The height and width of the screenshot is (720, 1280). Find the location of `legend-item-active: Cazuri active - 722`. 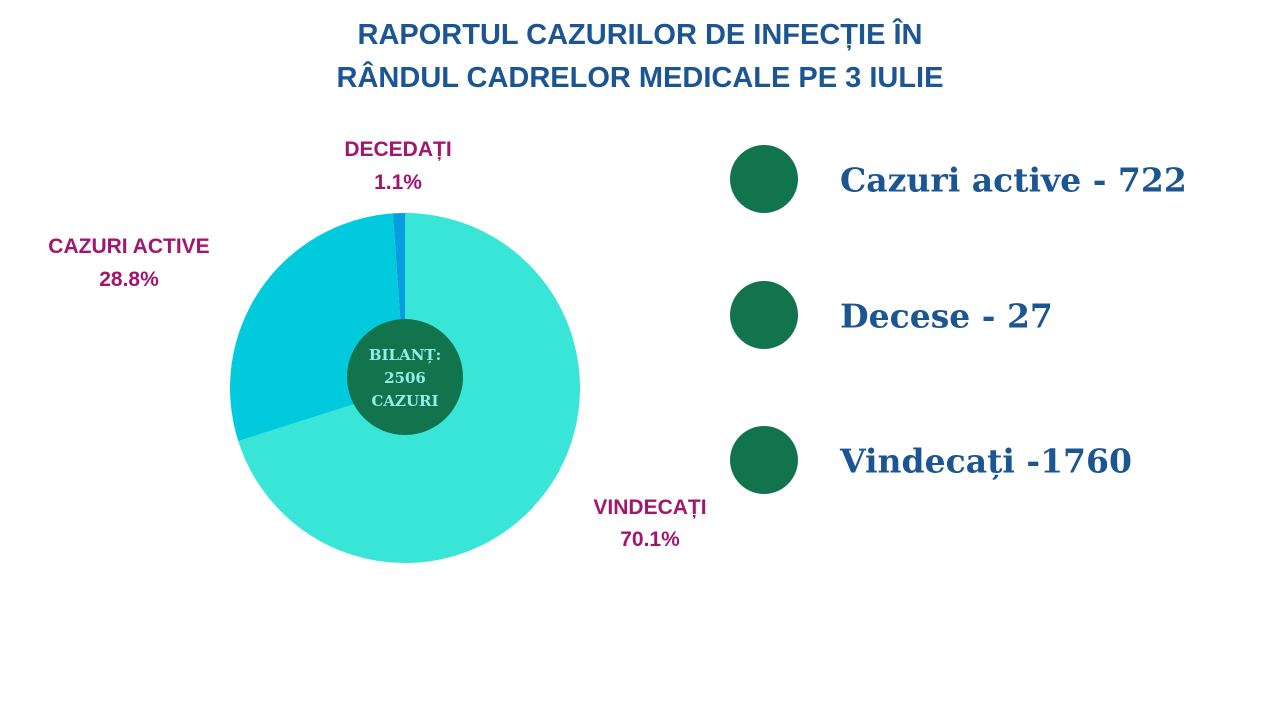

legend-item-active: Cazuri active - 722 is located at coordinates (990, 180).